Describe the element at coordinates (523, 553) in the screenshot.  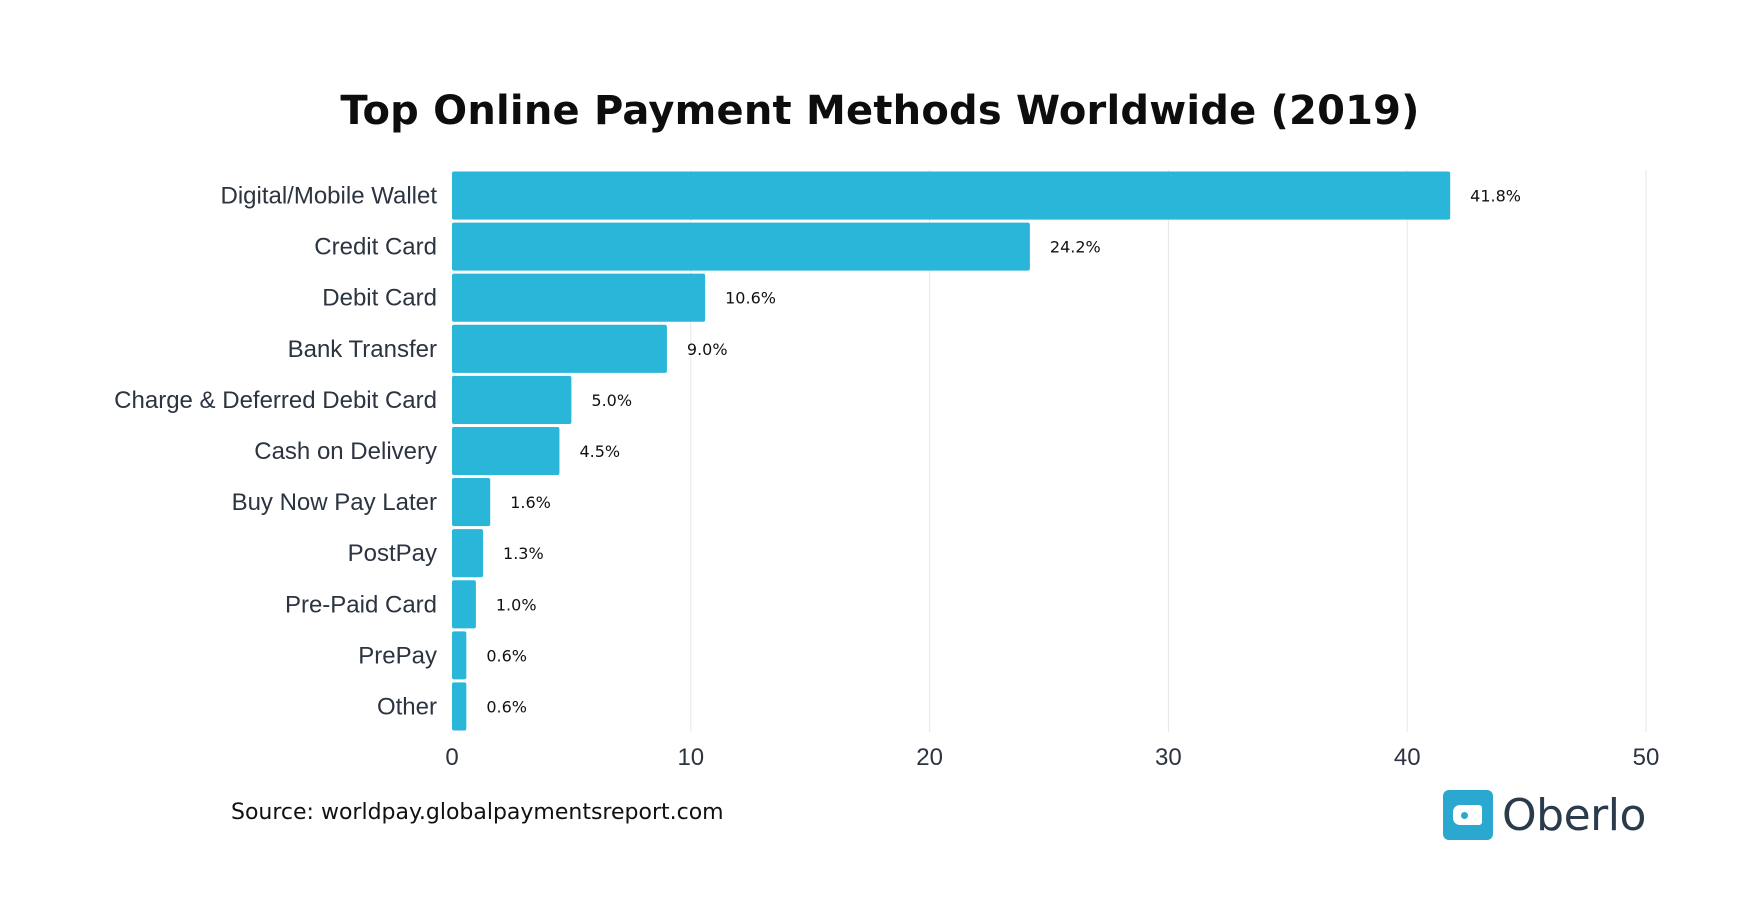
I see `value-label-7: 1.3%` at that location.